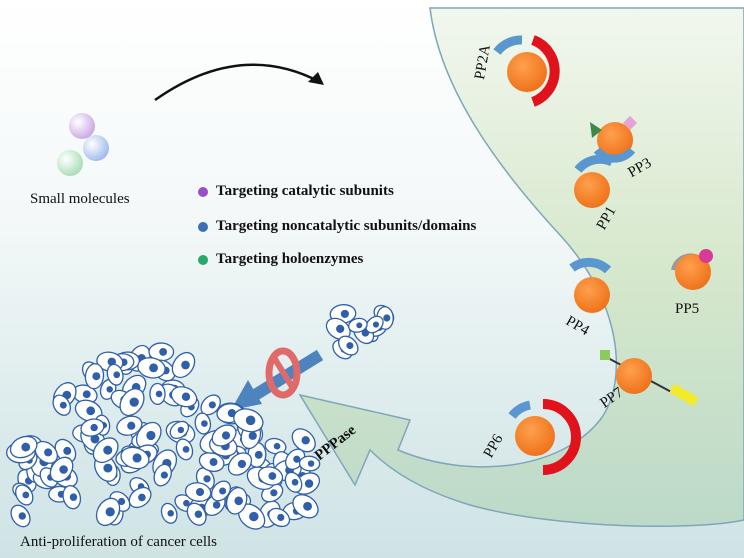  What do you see at coordinates (687, 309) in the screenshot?
I see `pp5-label: PP5` at bounding box center [687, 309].